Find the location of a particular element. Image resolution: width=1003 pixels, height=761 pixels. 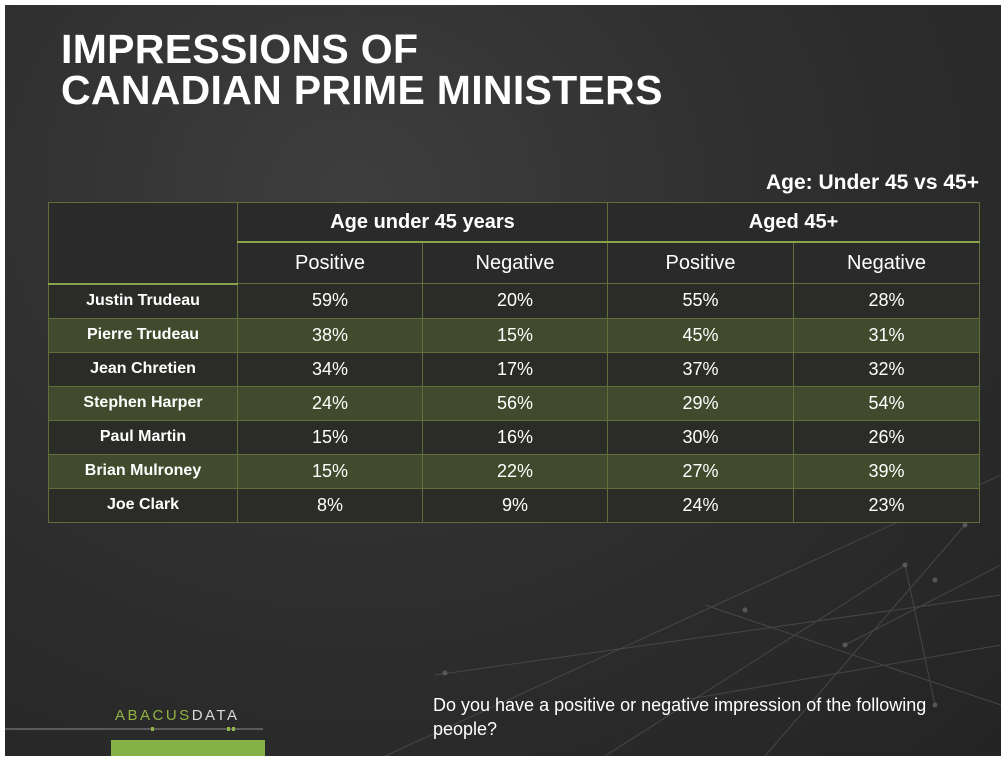

table-row: Pierre Trudeau 38% 15% 45% 31% is located at coordinates (514, 335).